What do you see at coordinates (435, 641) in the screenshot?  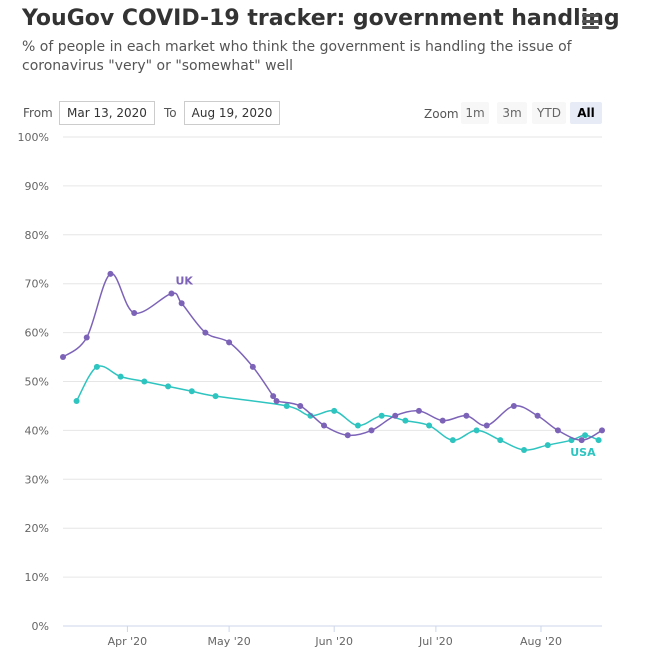 I see `x-tick-label: Jul '20` at bounding box center [435, 641].